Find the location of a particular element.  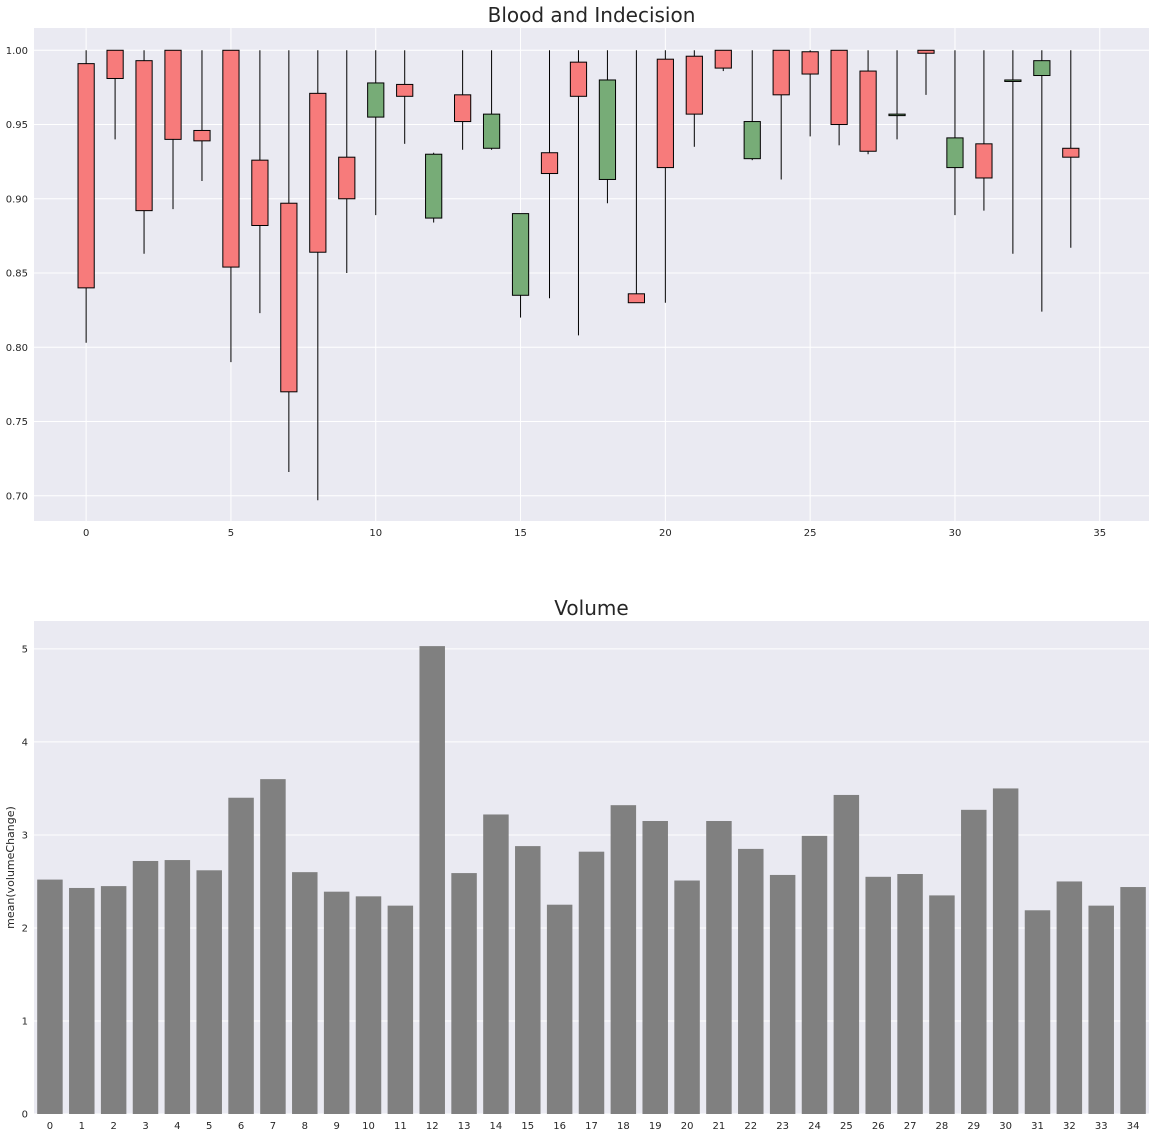

candlestick-y-tick-label: 0.85 is located at coordinates (17, 274).